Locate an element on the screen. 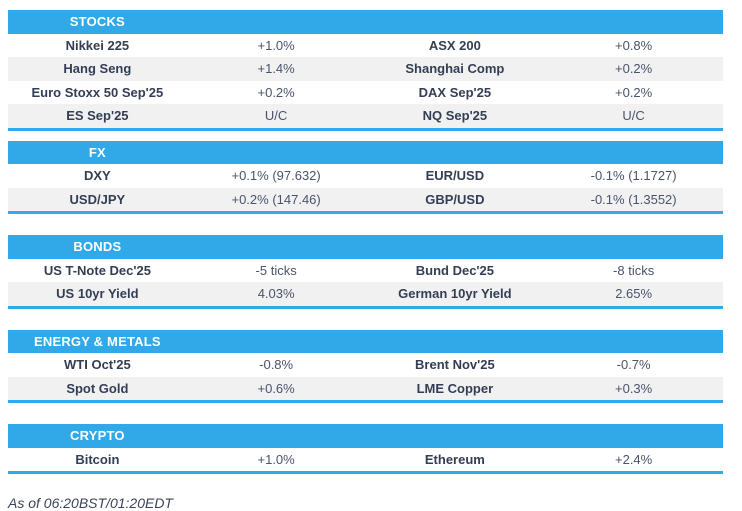 The image size is (742, 511). instrument-change: +0.8% is located at coordinates (634, 45).